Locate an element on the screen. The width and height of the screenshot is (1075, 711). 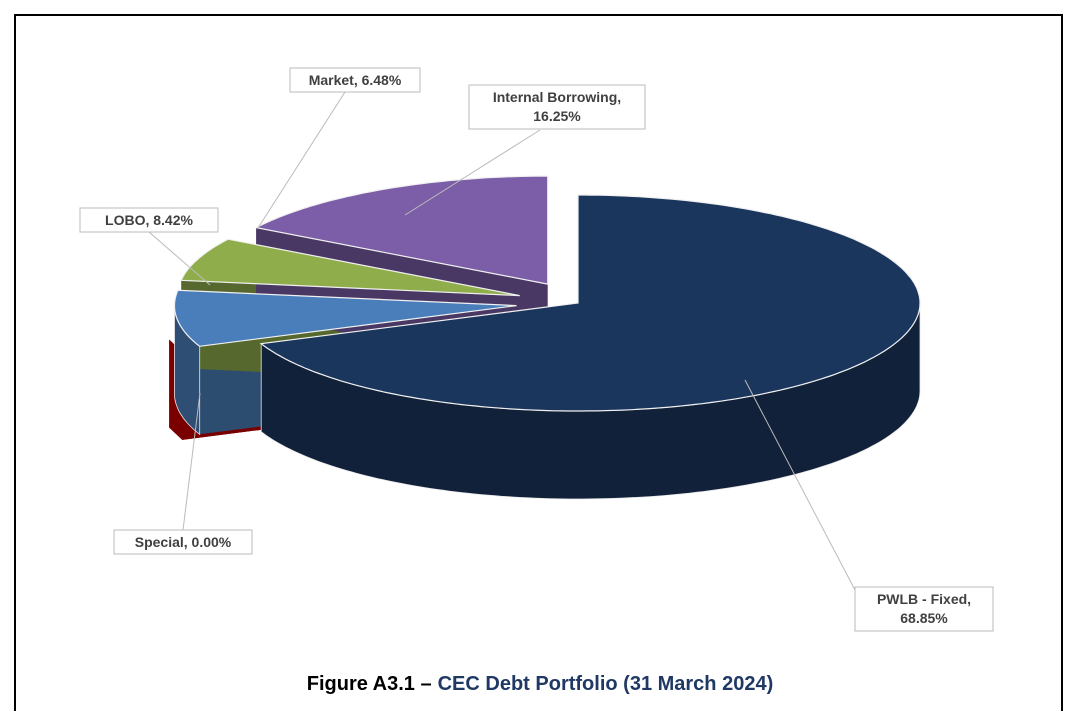
data-label: Special, 0.00% is located at coordinates (183, 542).